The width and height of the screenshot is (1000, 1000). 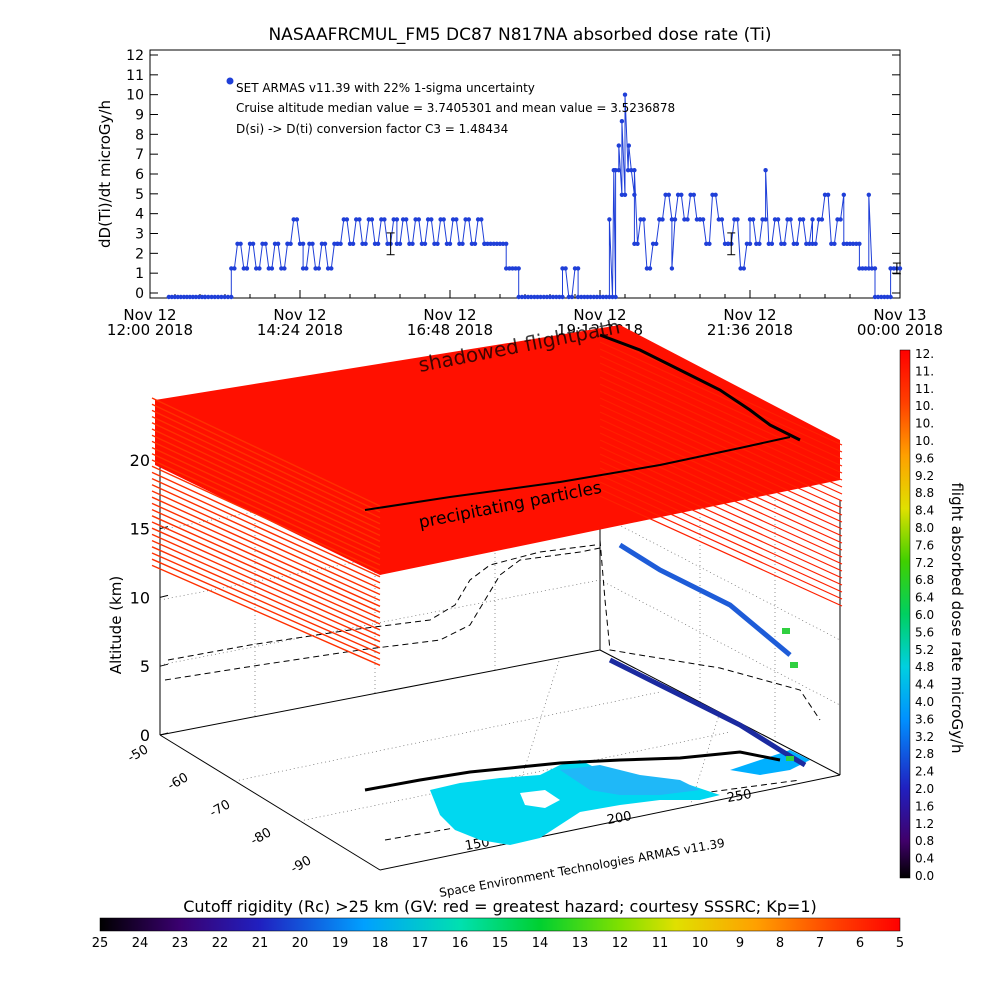 What do you see at coordinates (924, 389) in the screenshot?
I see `dose-colorbar-tick-label: 11.` at bounding box center [924, 389].